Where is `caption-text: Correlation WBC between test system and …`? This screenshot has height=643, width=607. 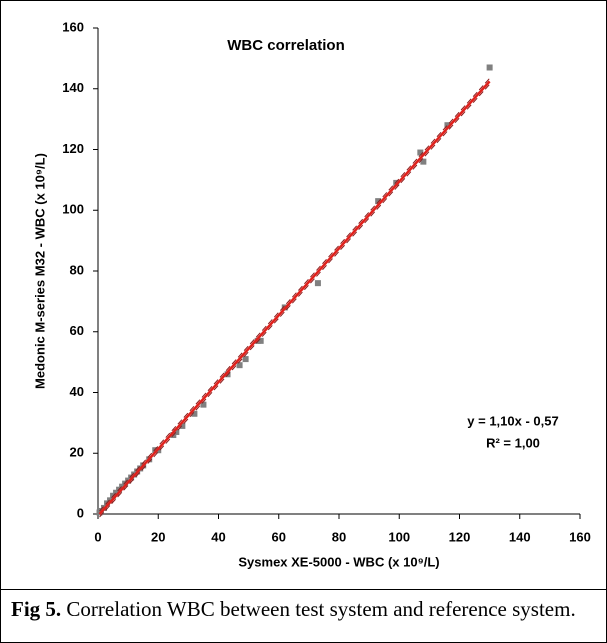
caption-text: Correlation WBC between test system and … is located at coordinates (321, 609).